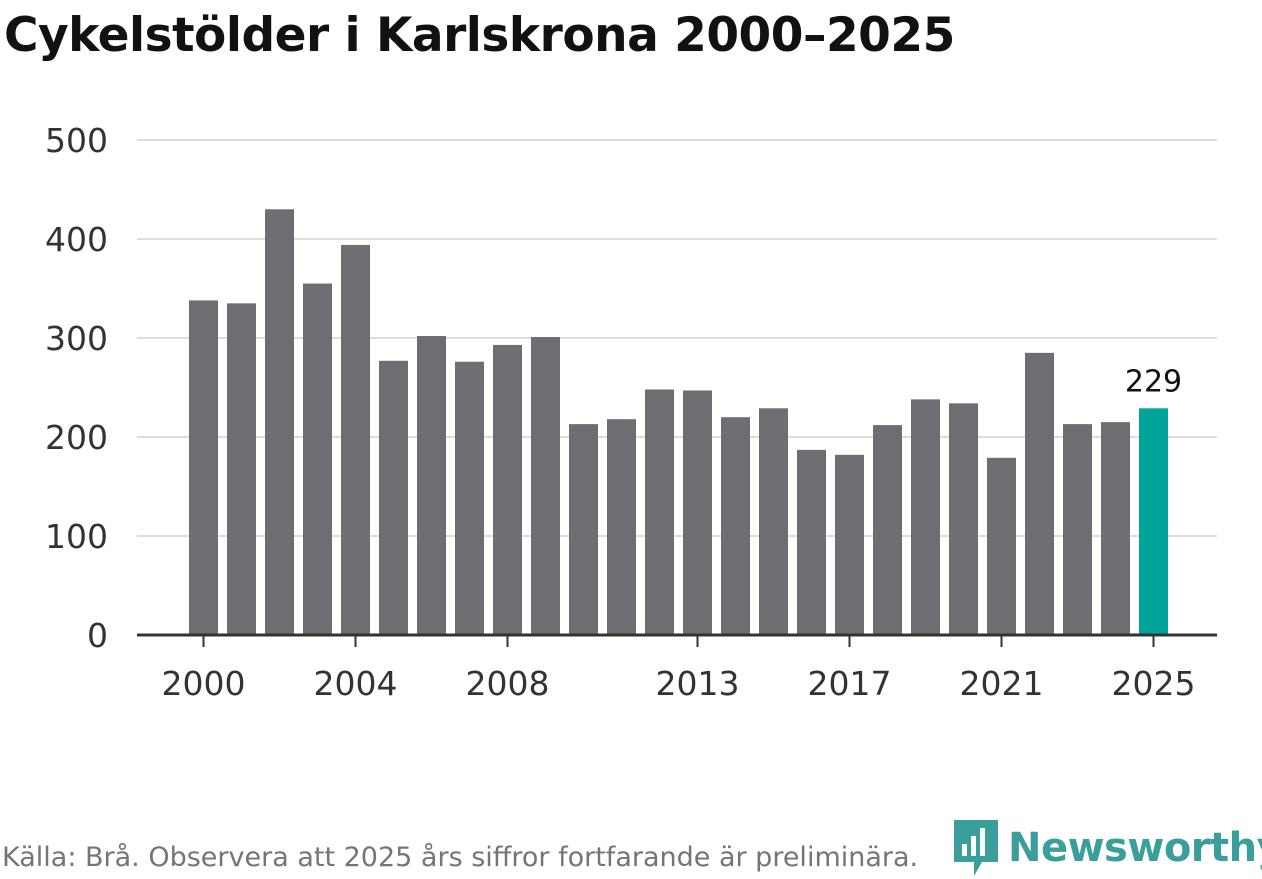 The image size is (1262, 879). What do you see at coordinates (76, 338) in the screenshot?
I see `y-tick-label: 300` at bounding box center [76, 338].